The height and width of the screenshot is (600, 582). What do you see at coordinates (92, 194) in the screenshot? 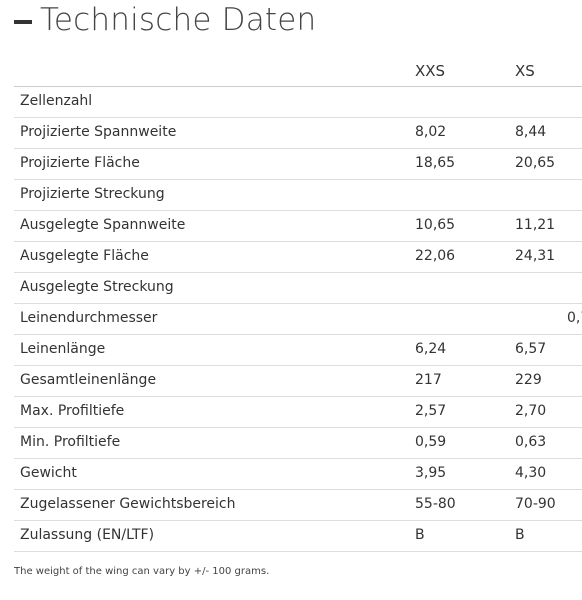
I see `row-label: Projizierte Streckung` at bounding box center [92, 194].